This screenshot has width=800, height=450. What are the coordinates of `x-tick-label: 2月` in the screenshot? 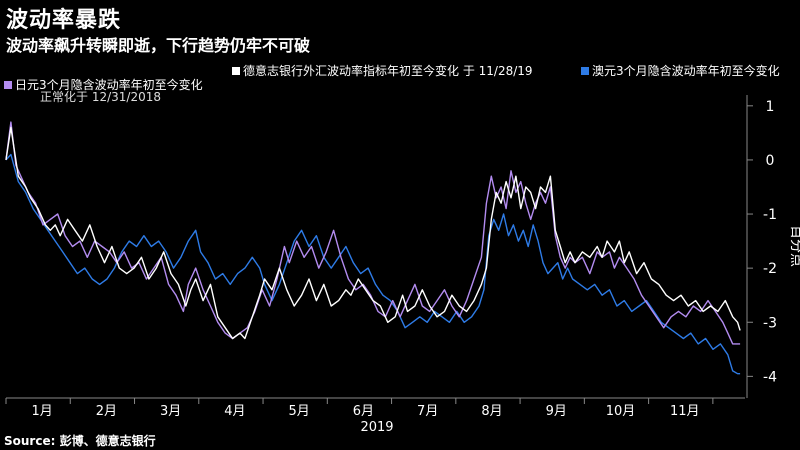 It's located at (106, 411).